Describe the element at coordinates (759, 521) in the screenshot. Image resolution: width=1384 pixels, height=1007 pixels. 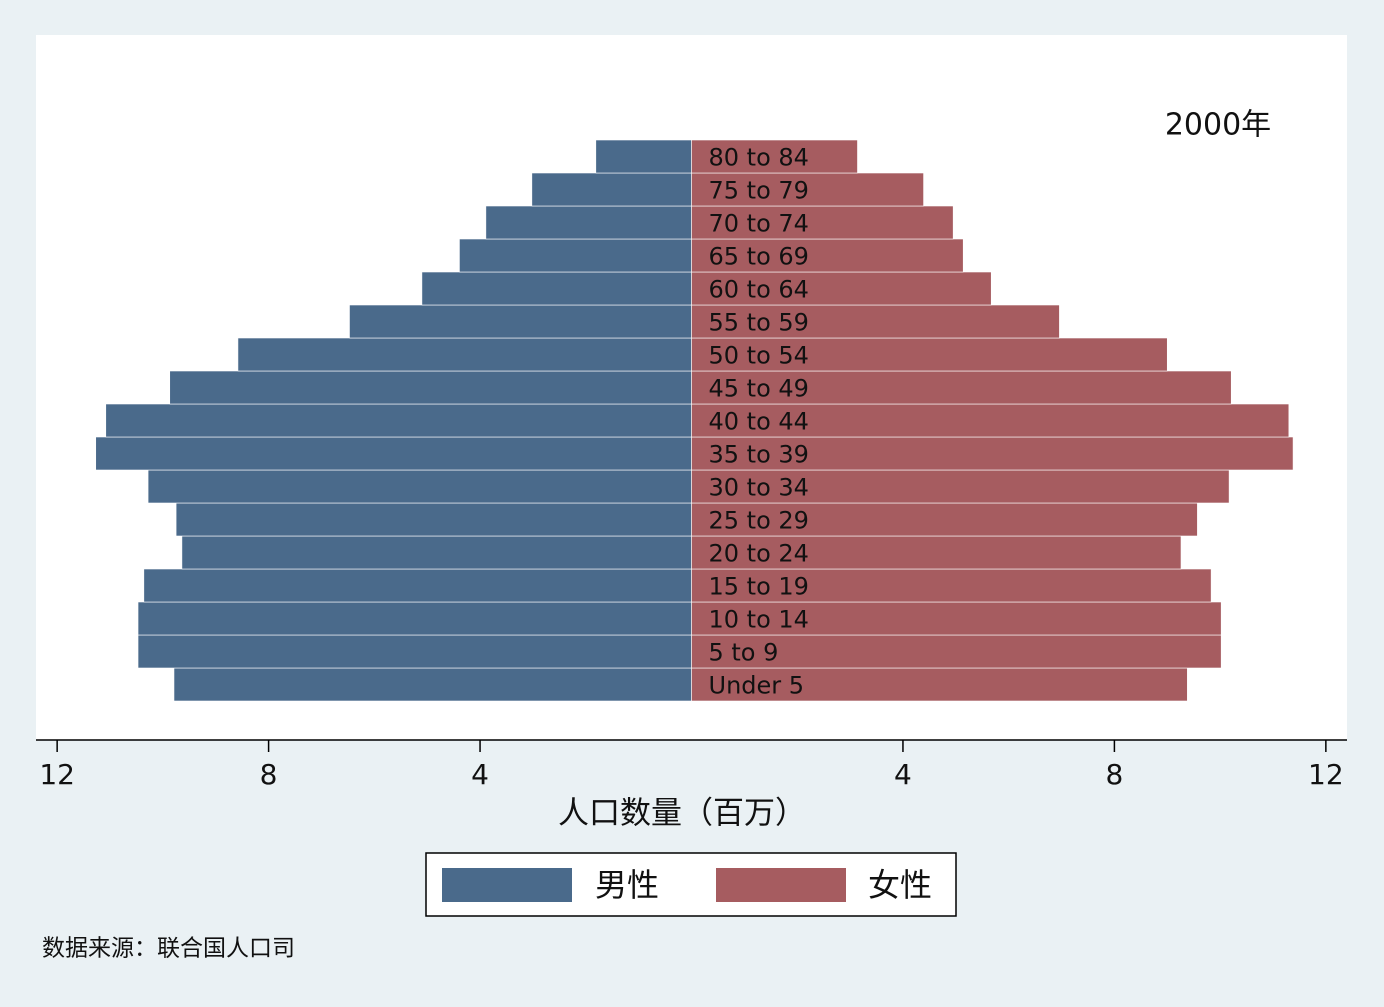
I see `category-label: 25 to 29` at that location.